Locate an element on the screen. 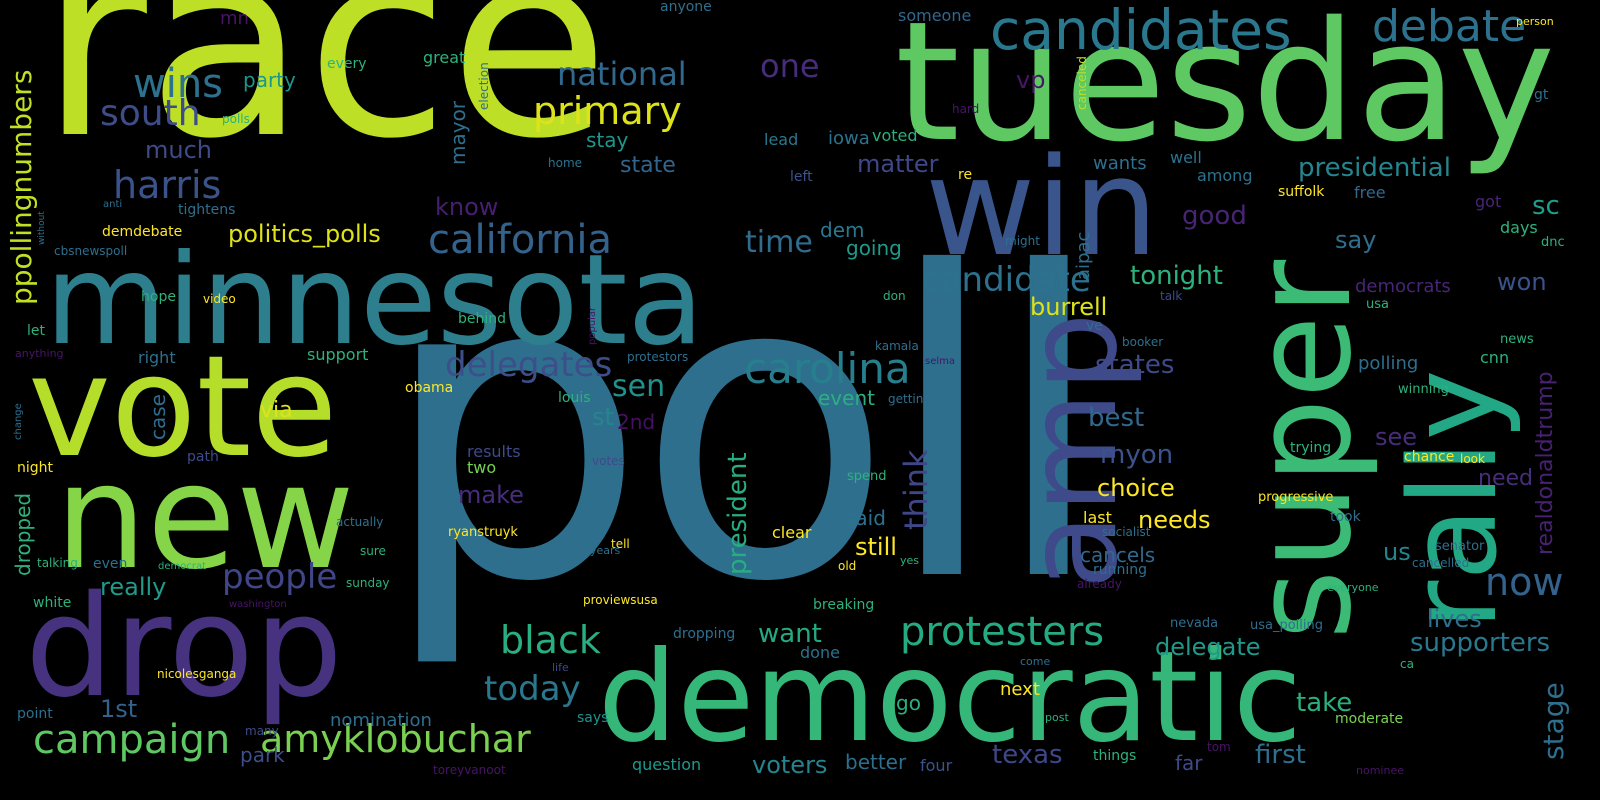  word-years: years is located at coordinates (605, 550).